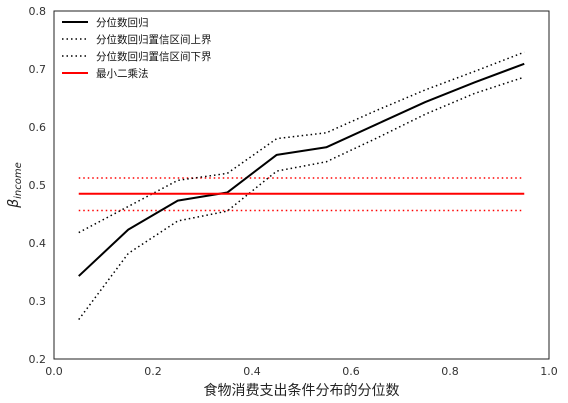 The width and height of the screenshot is (568, 403). I want to click on x-axis-label: 食物消费支出条件分布的分位数, so click(302, 390).